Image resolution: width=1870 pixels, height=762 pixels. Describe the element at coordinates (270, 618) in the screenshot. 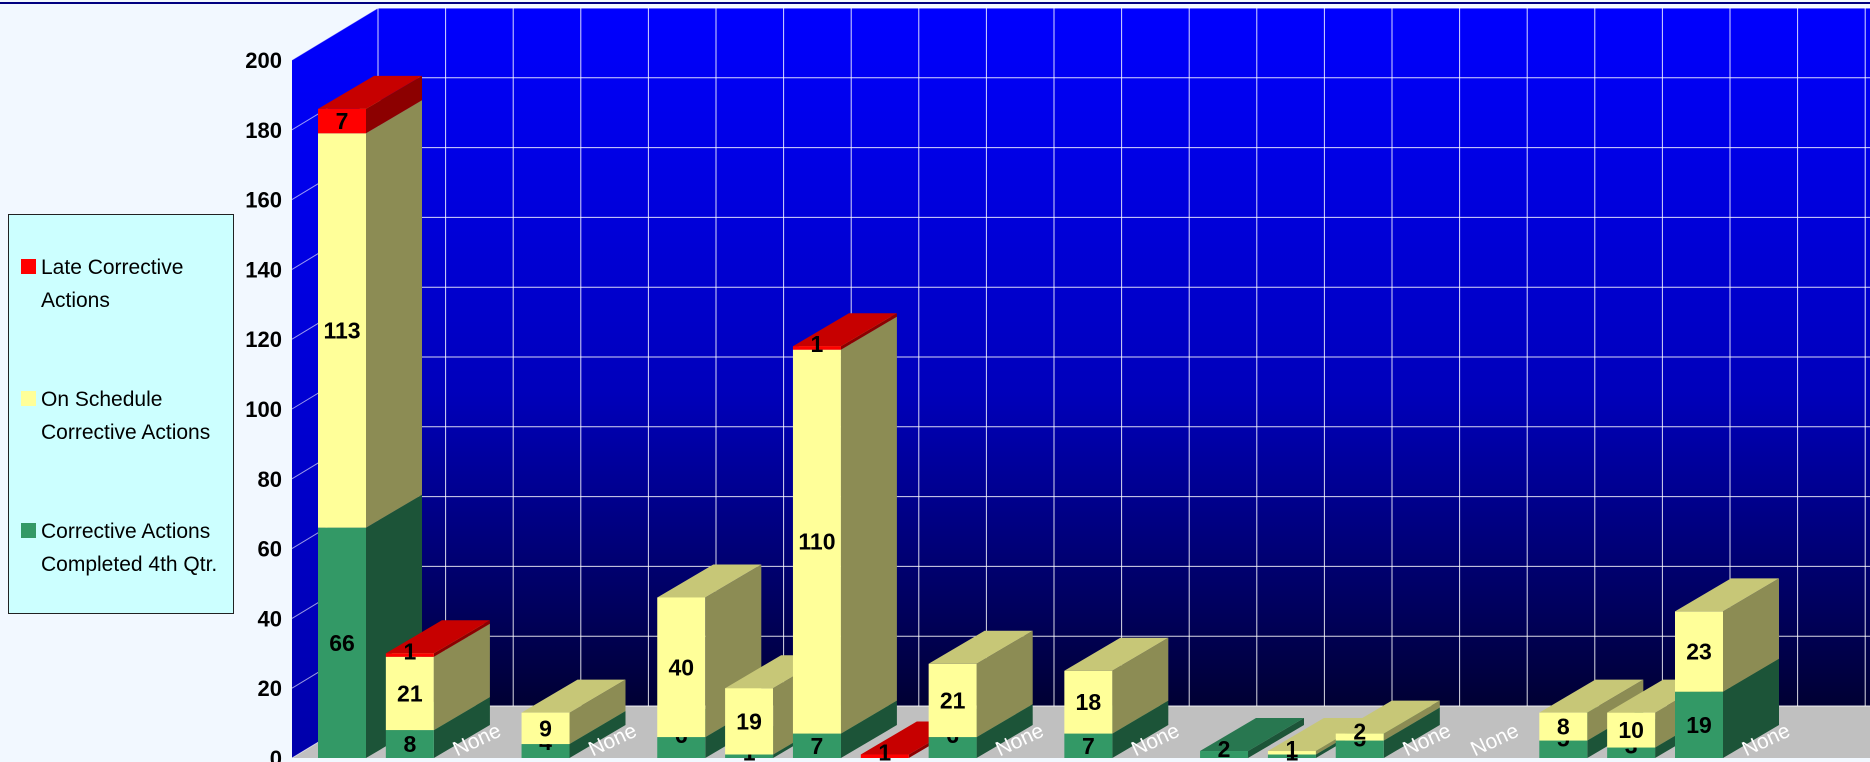

I see `y-tick-label: 40` at that location.